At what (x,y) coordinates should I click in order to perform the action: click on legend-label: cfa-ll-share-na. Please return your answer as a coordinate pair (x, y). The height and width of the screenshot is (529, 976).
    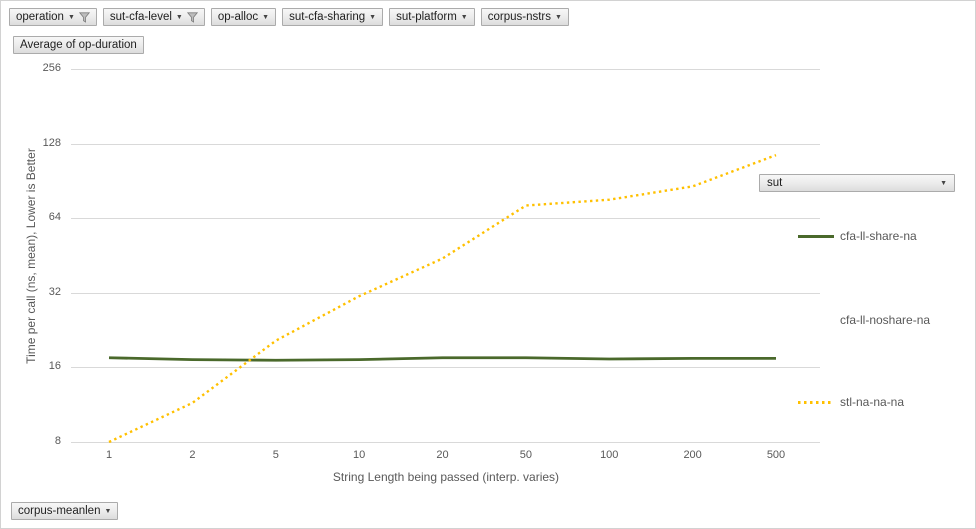
    Looking at the image, I should click on (878, 236).